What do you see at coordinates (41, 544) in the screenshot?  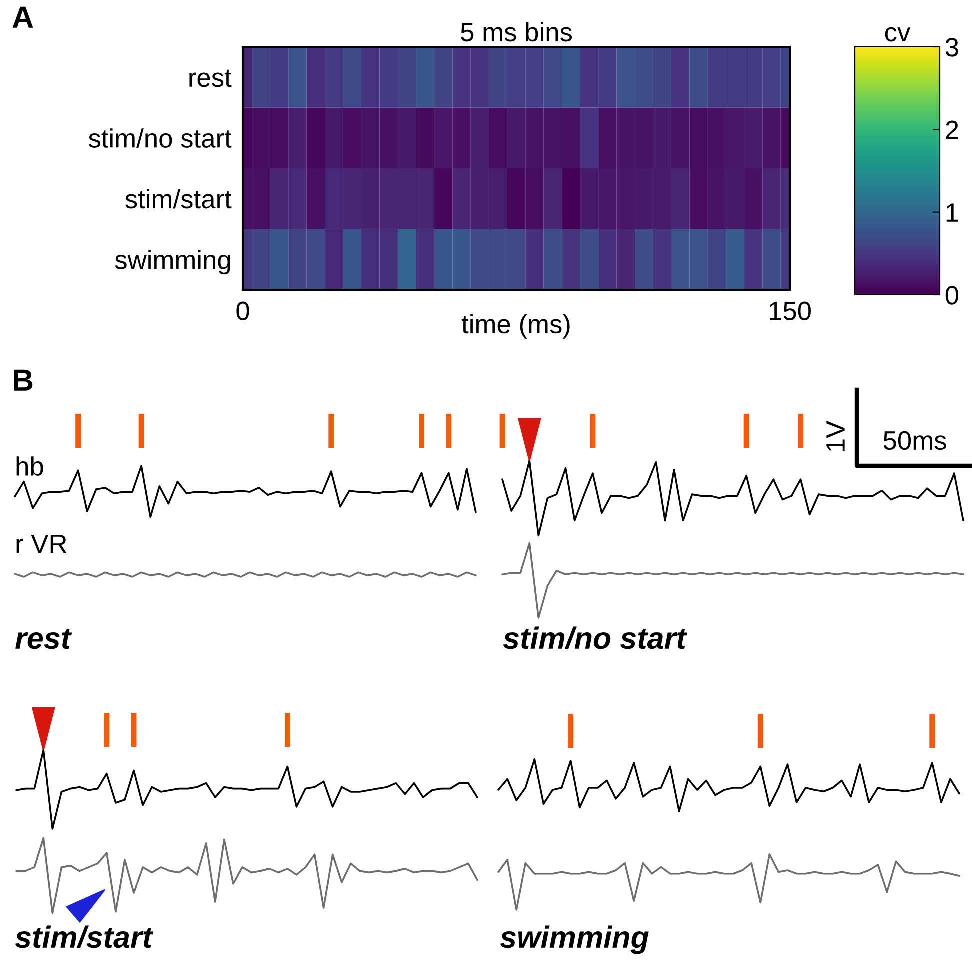 I see `series-label: r VR` at bounding box center [41, 544].